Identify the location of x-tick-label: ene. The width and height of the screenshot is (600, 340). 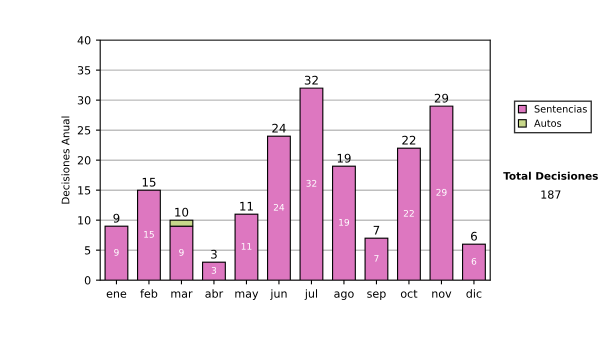
(116, 294).